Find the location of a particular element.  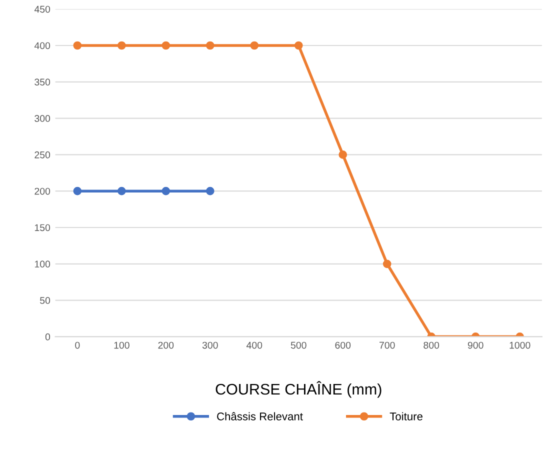

y-tick-label: 300 is located at coordinates (42, 118).